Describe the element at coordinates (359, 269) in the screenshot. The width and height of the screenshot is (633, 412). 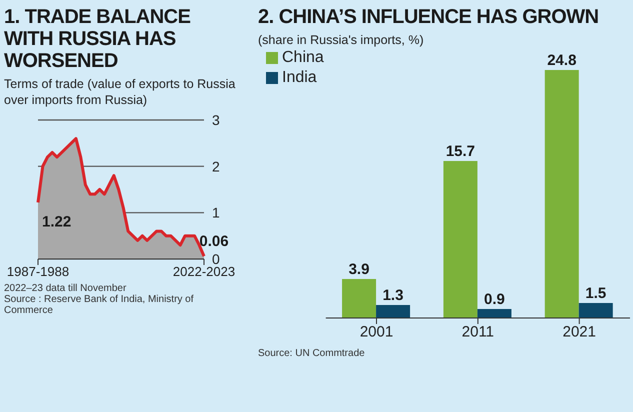
I see `data-label: 3.9` at that location.